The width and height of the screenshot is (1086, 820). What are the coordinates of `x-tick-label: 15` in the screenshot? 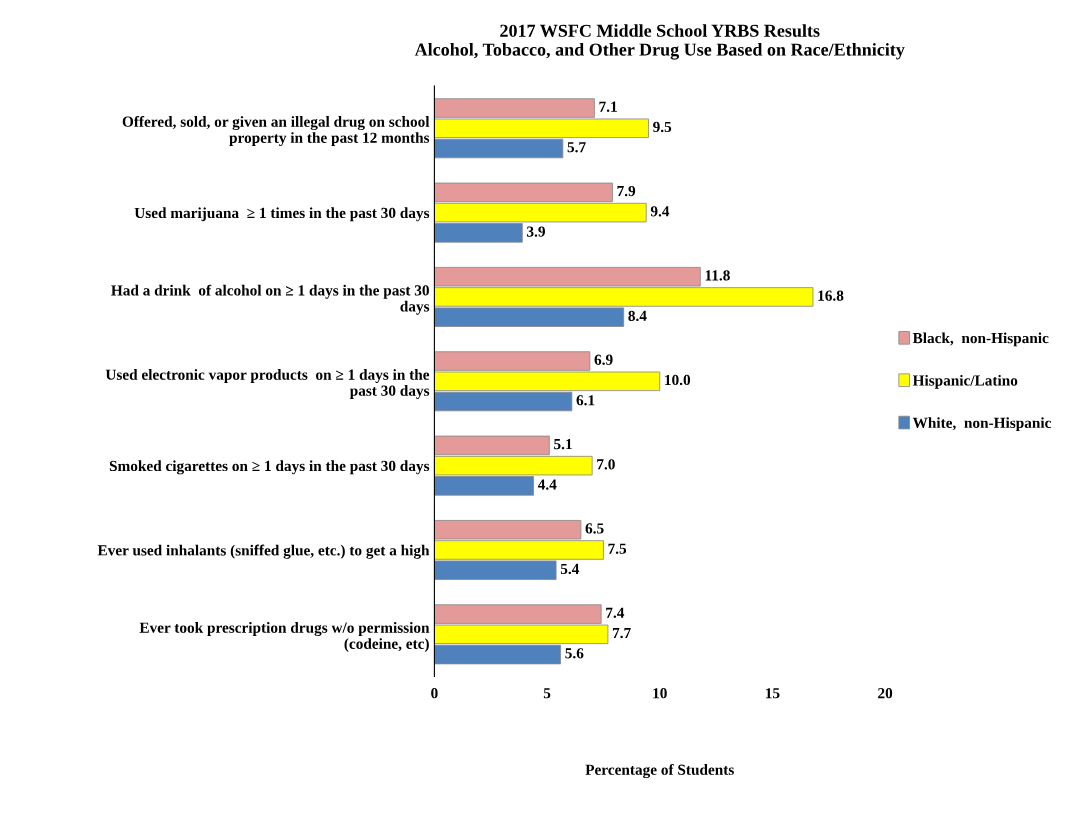 It's located at (773, 693).